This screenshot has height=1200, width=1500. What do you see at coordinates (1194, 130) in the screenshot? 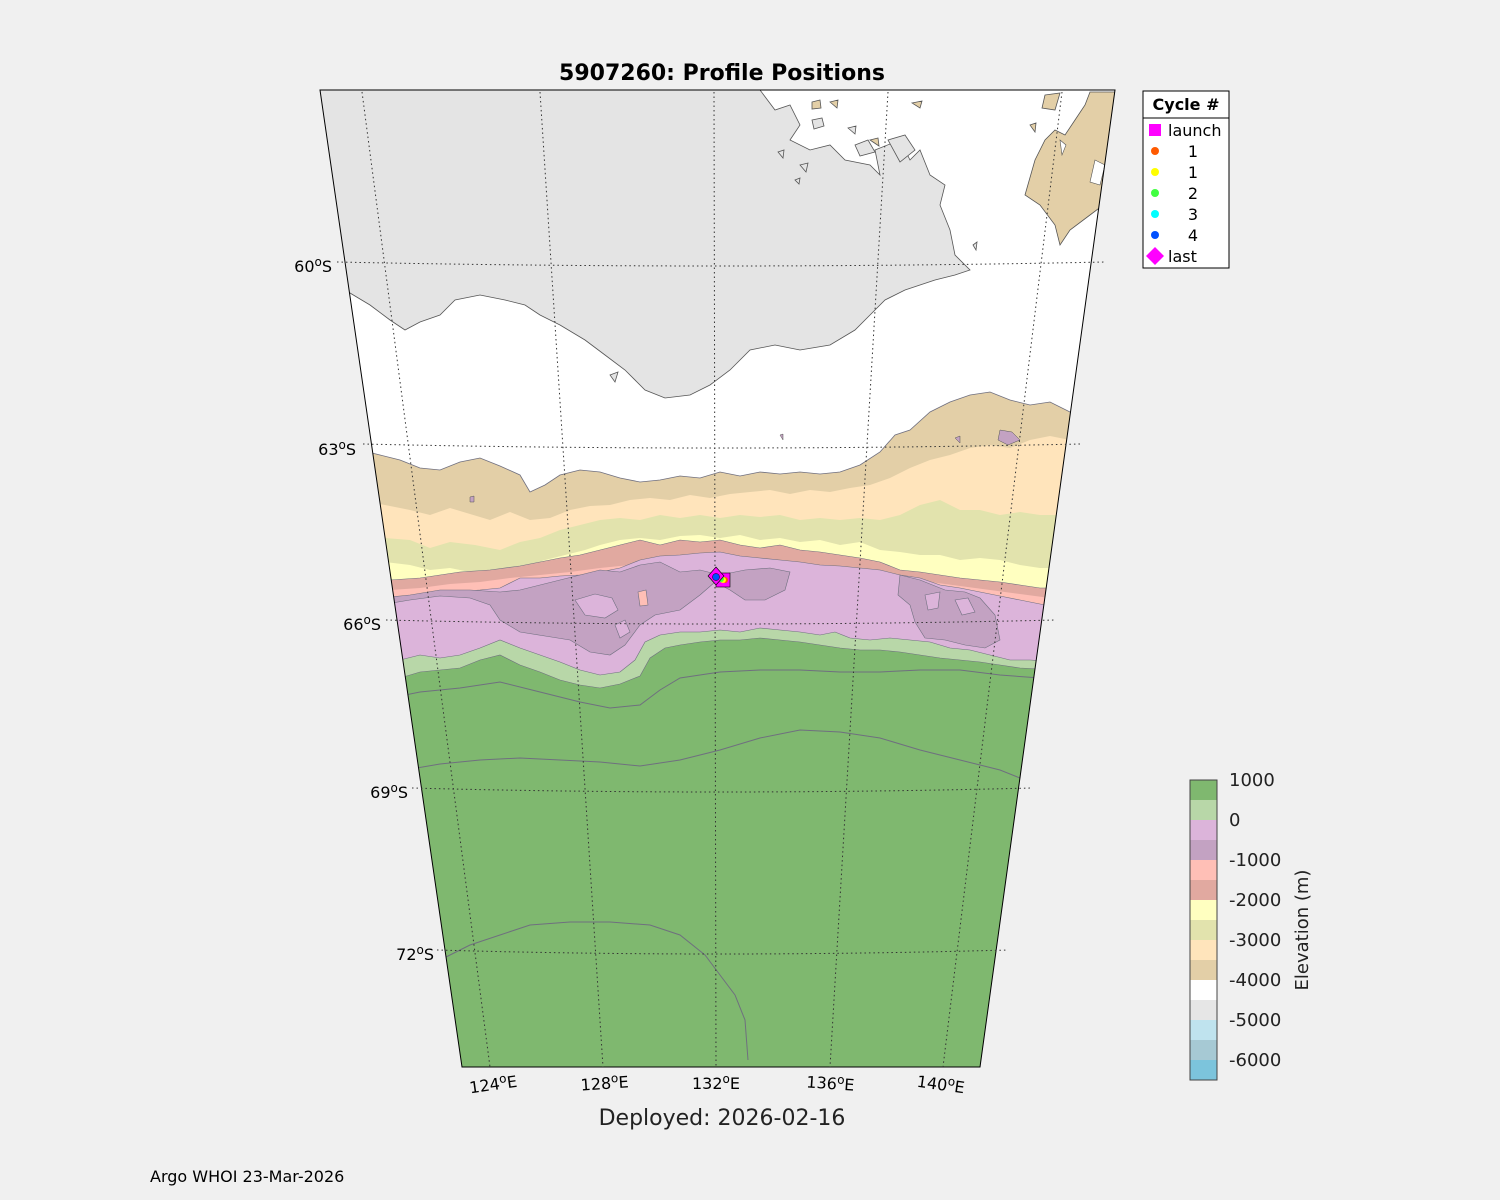
I see `legend-label-0: launch` at bounding box center [1194, 130].